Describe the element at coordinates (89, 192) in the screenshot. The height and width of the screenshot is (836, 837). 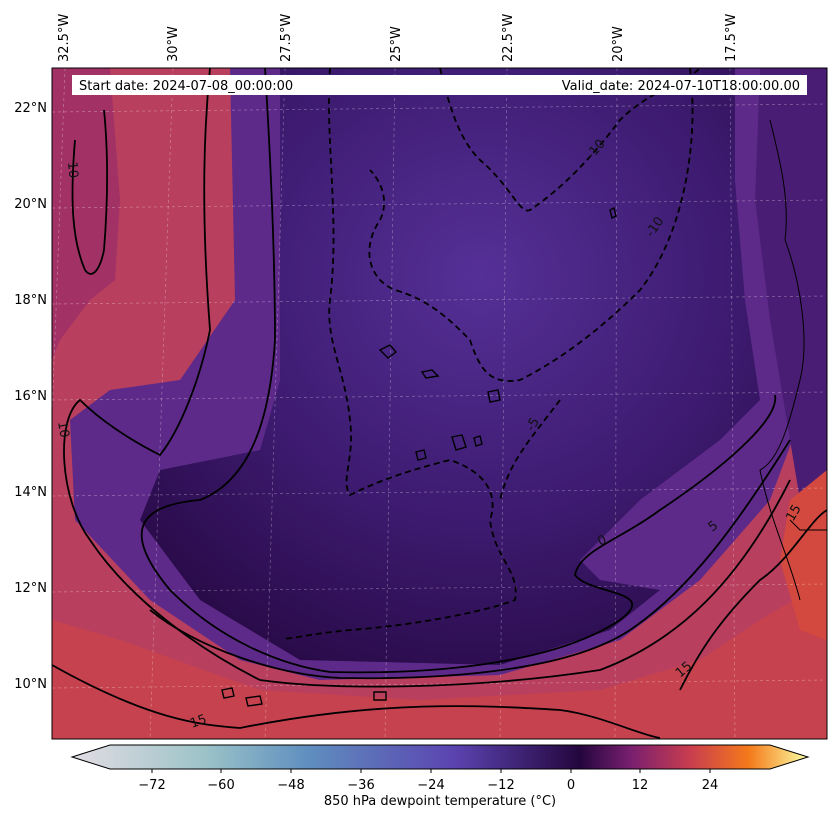
I see `contour-10-west` at that location.